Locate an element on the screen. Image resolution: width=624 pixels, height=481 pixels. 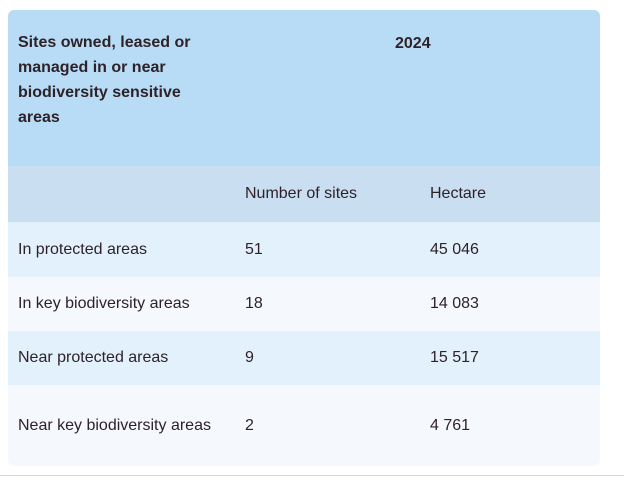
column-header-row: Number of sites Hectare is located at coordinates (304, 194).